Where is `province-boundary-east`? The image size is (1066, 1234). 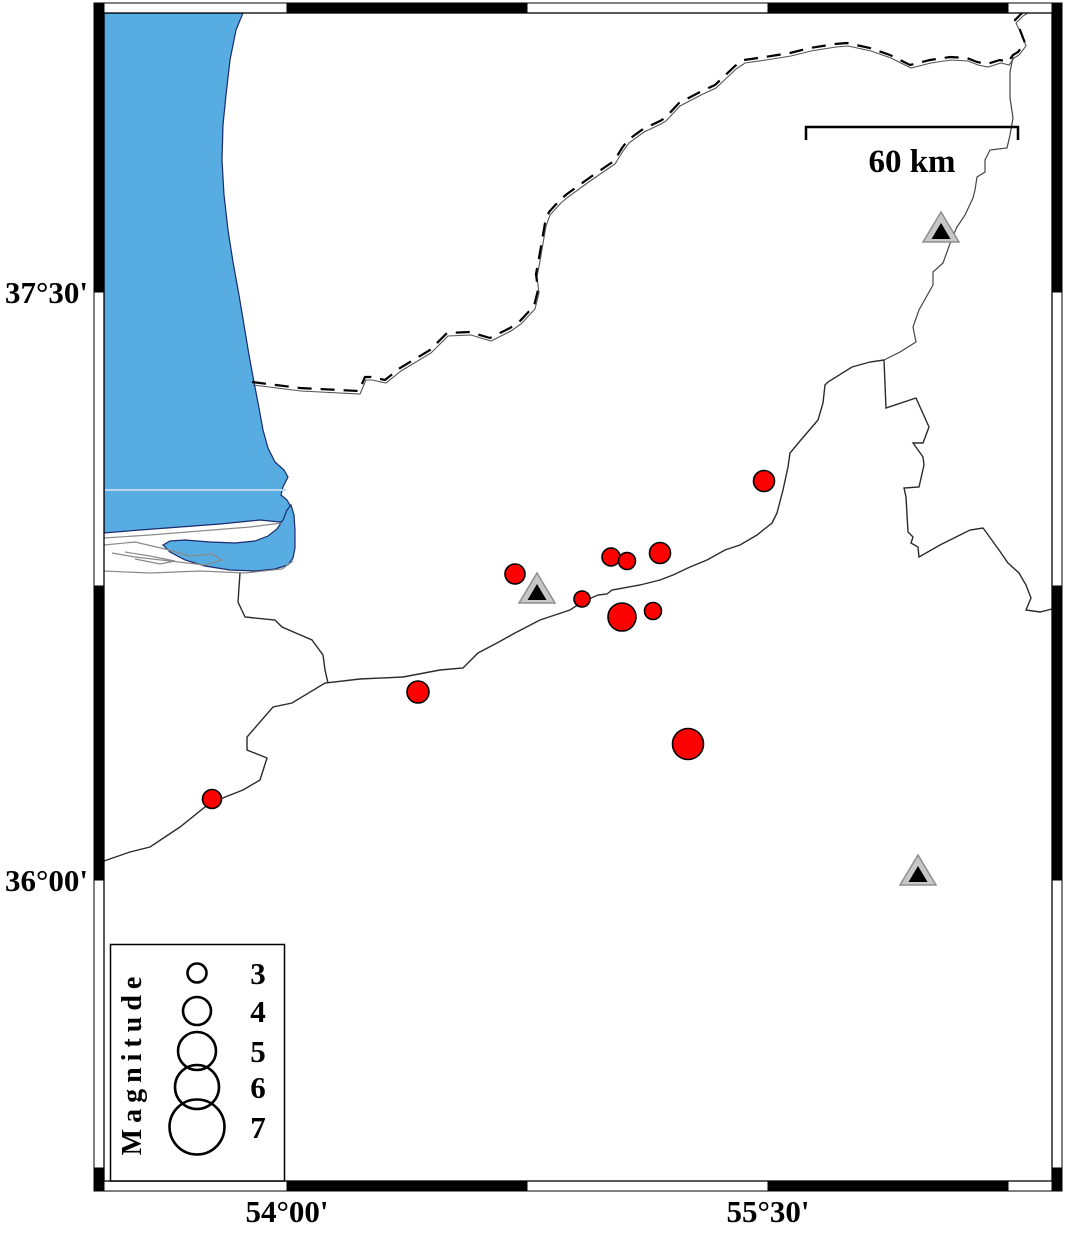
province-boundary-east is located at coordinates (968, 486).